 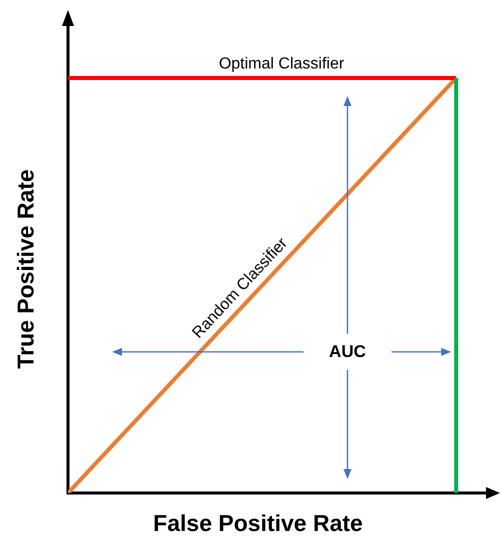 What do you see at coordinates (26, 268) in the screenshot?
I see `y-axis-title: True Positive Rate` at bounding box center [26, 268].